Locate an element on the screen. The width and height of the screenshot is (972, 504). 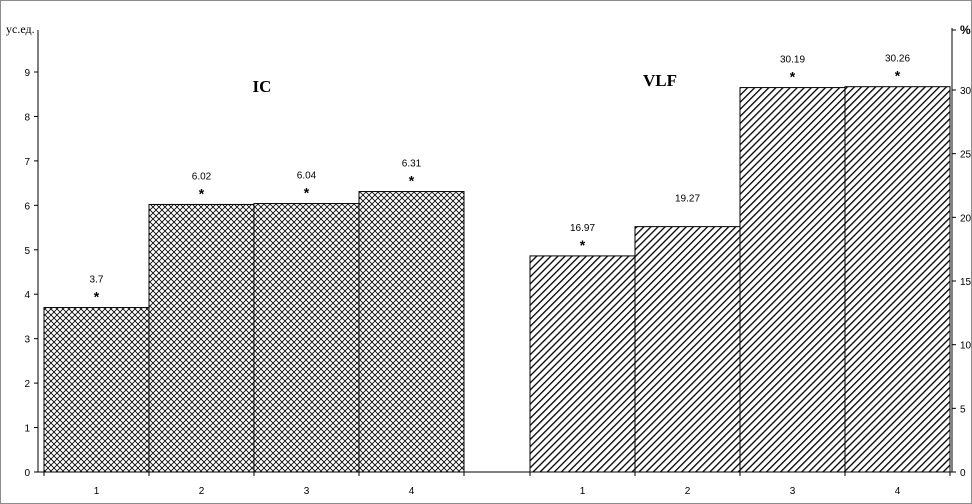
vlf-panel-title: VLF is located at coordinates (660, 80).